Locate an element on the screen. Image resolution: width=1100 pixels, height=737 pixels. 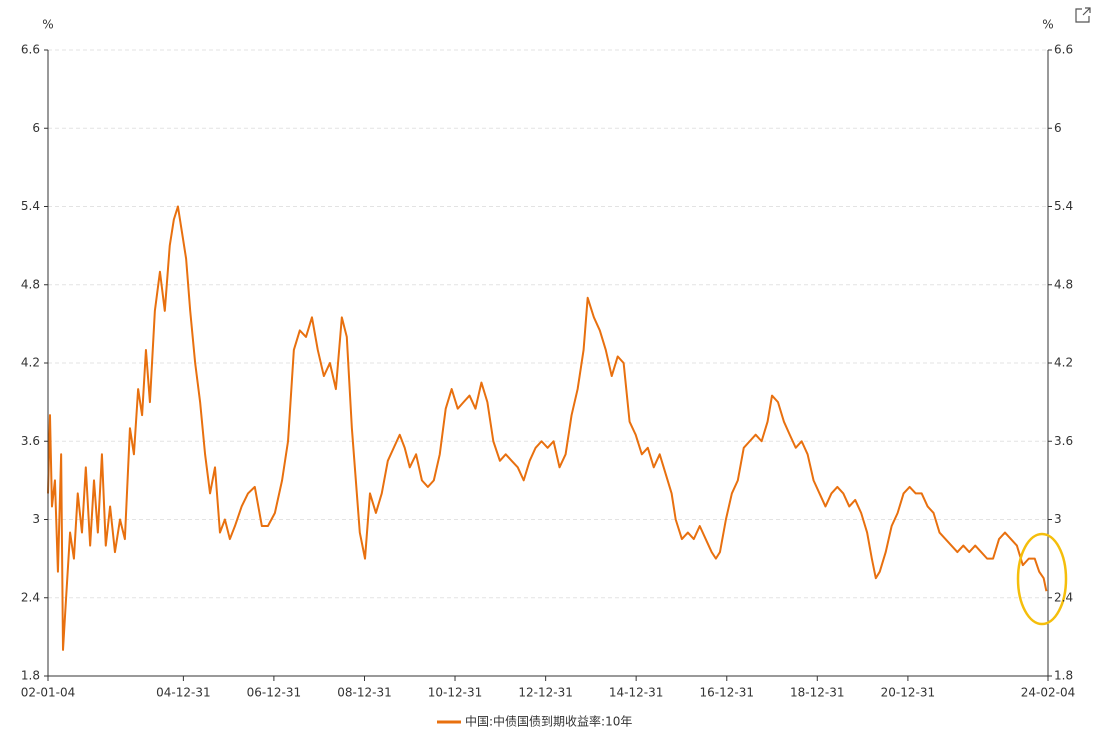
expand-icon is located at coordinates (1083, 15).